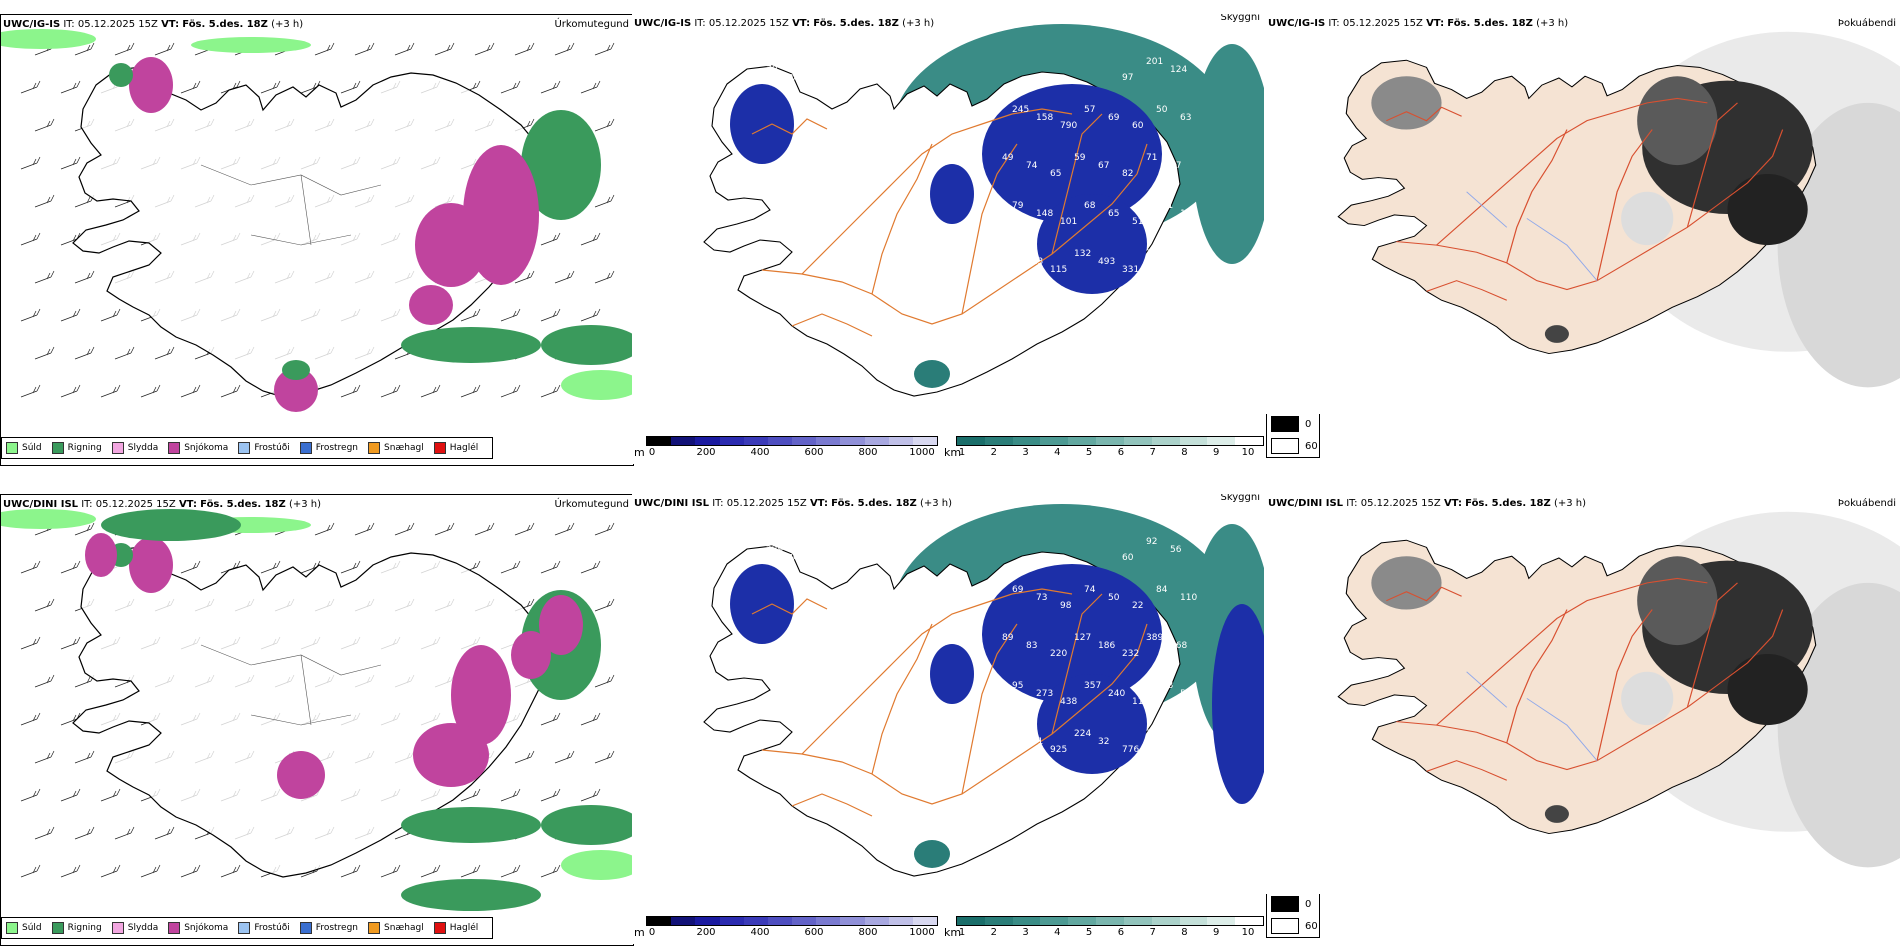 The height and width of the screenshot is (950, 1900). Describe the element at coordinates (1188, 694) in the screenshot. I see `elevation-label: 503` at that location.